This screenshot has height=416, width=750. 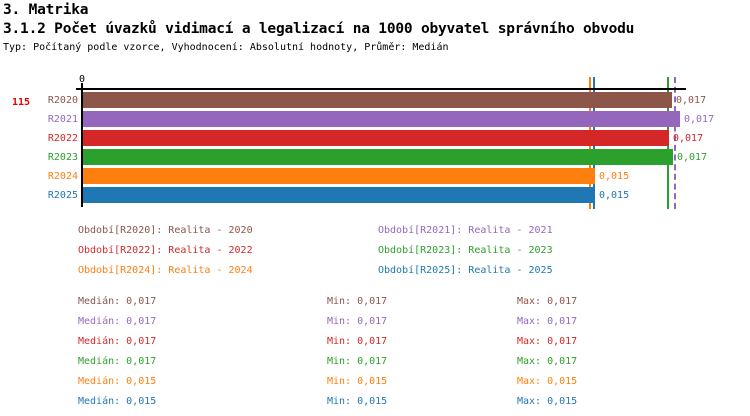 What do you see at coordinates (381, 89) in the screenshot?
I see `x-axis-line` at bounding box center [381, 89].